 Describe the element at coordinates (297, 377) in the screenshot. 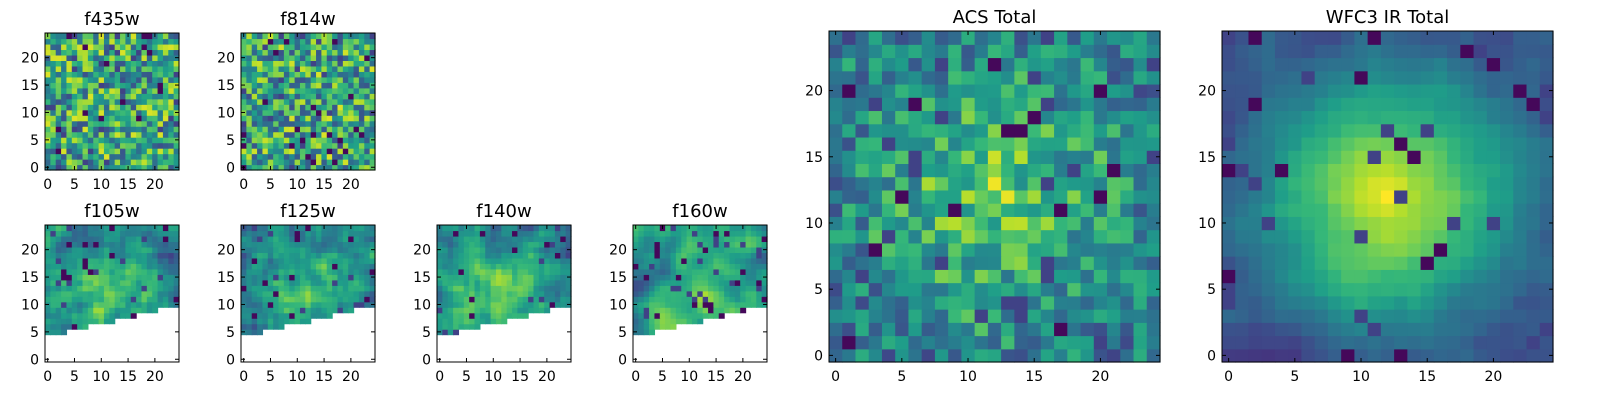

I see `x-tick-label: 10` at that location.